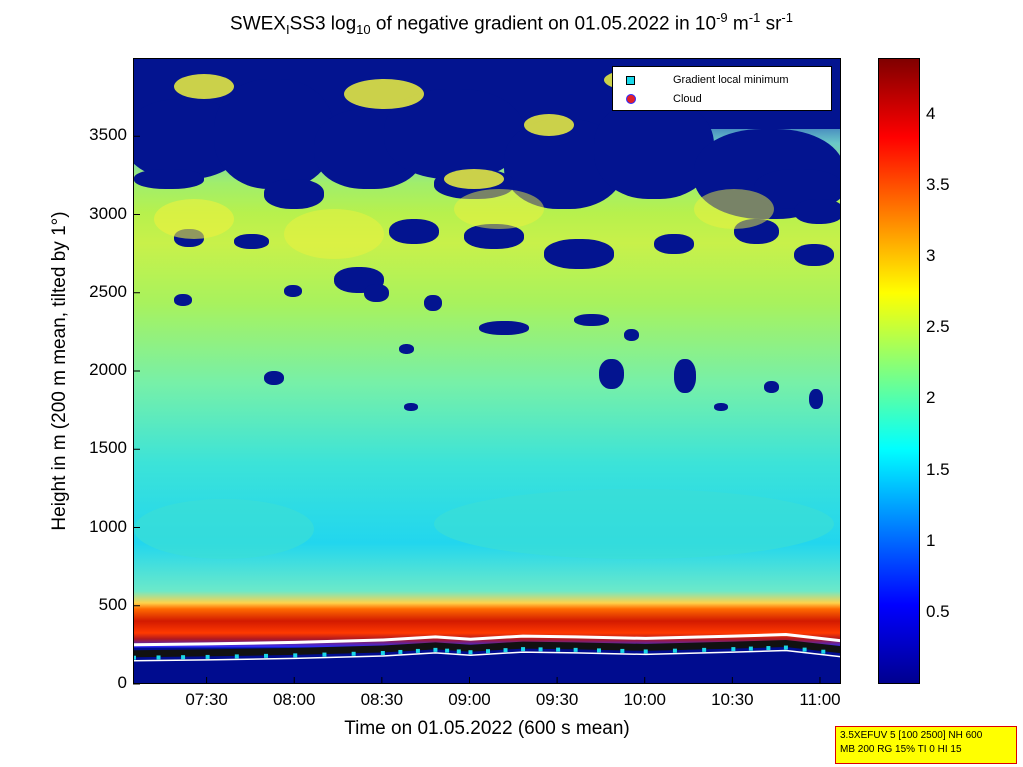  What do you see at coordinates (901, 749) in the screenshot?
I see `info-line-2: MB 200 RG 15% TI 0 HI 15` at bounding box center [901, 749].